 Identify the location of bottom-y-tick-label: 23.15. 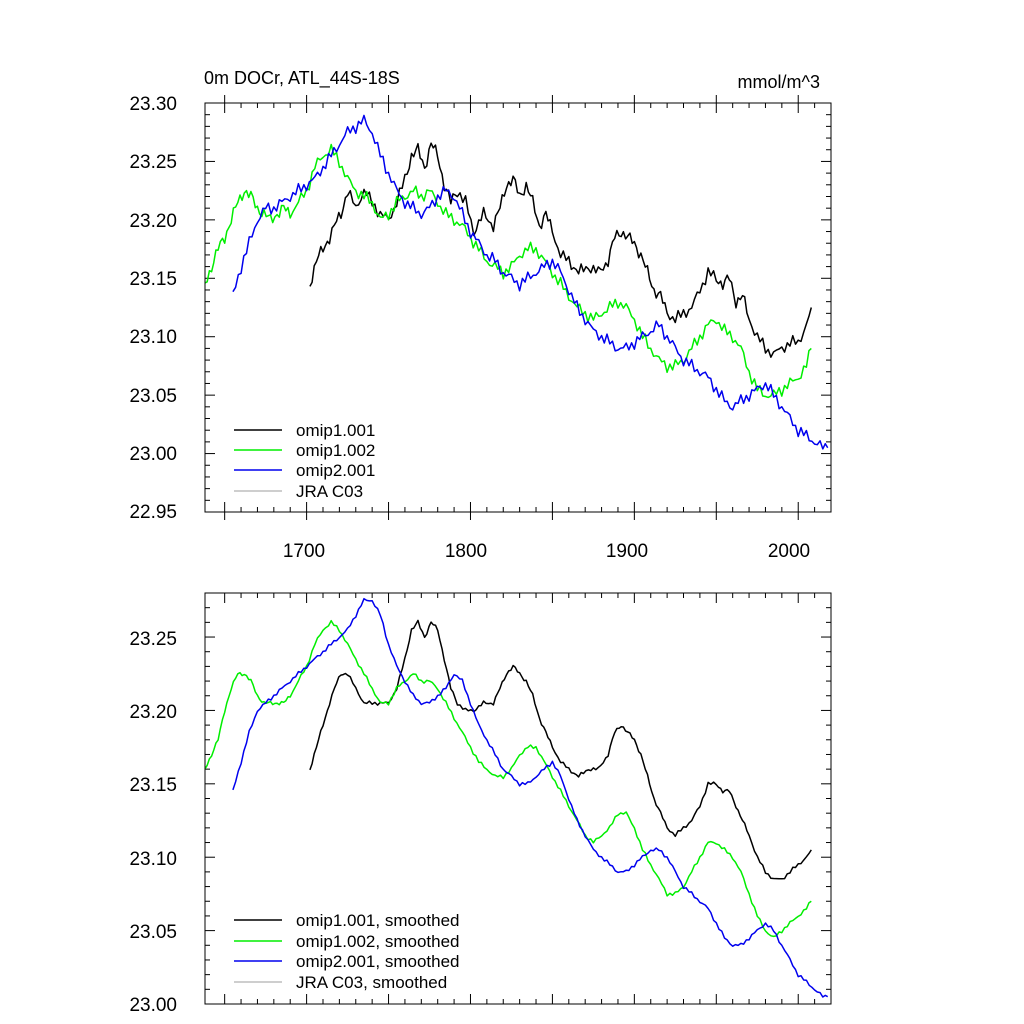
(153, 785).